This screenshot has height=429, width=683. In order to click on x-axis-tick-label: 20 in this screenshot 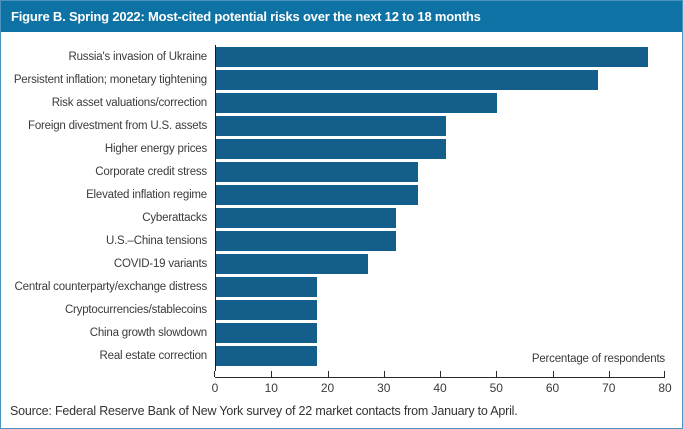, I will do `click(327, 388)`.